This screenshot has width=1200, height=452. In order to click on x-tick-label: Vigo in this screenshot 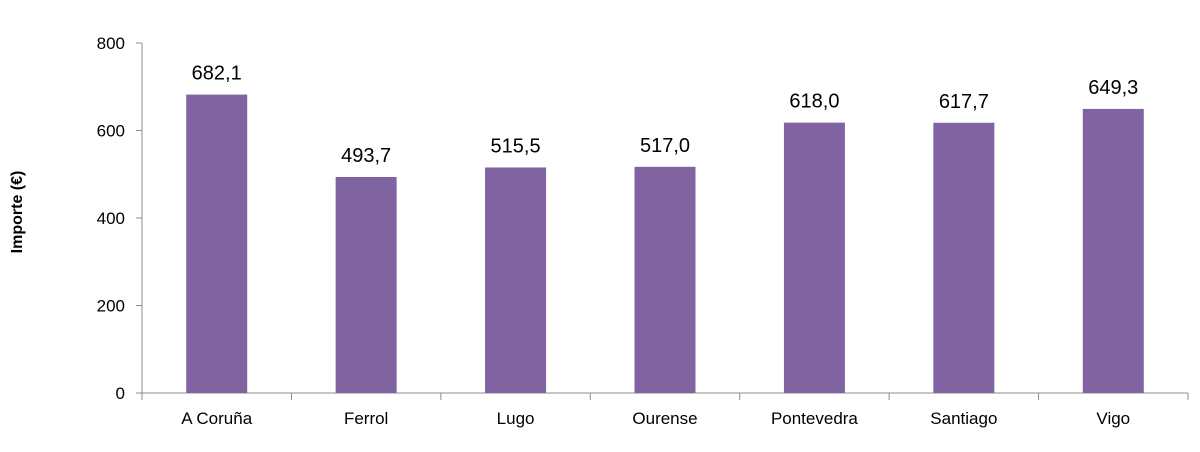, I will do `click(1113, 418)`.